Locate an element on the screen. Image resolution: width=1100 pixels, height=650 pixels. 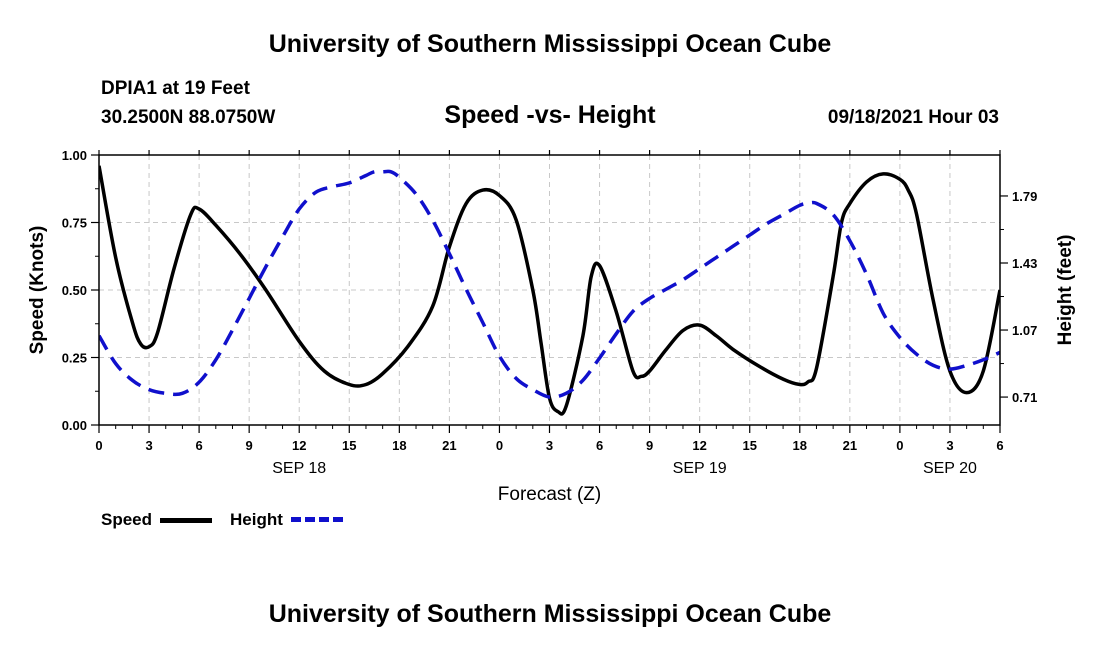
y2-tick-label: 0.71 is located at coordinates (1024, 397).